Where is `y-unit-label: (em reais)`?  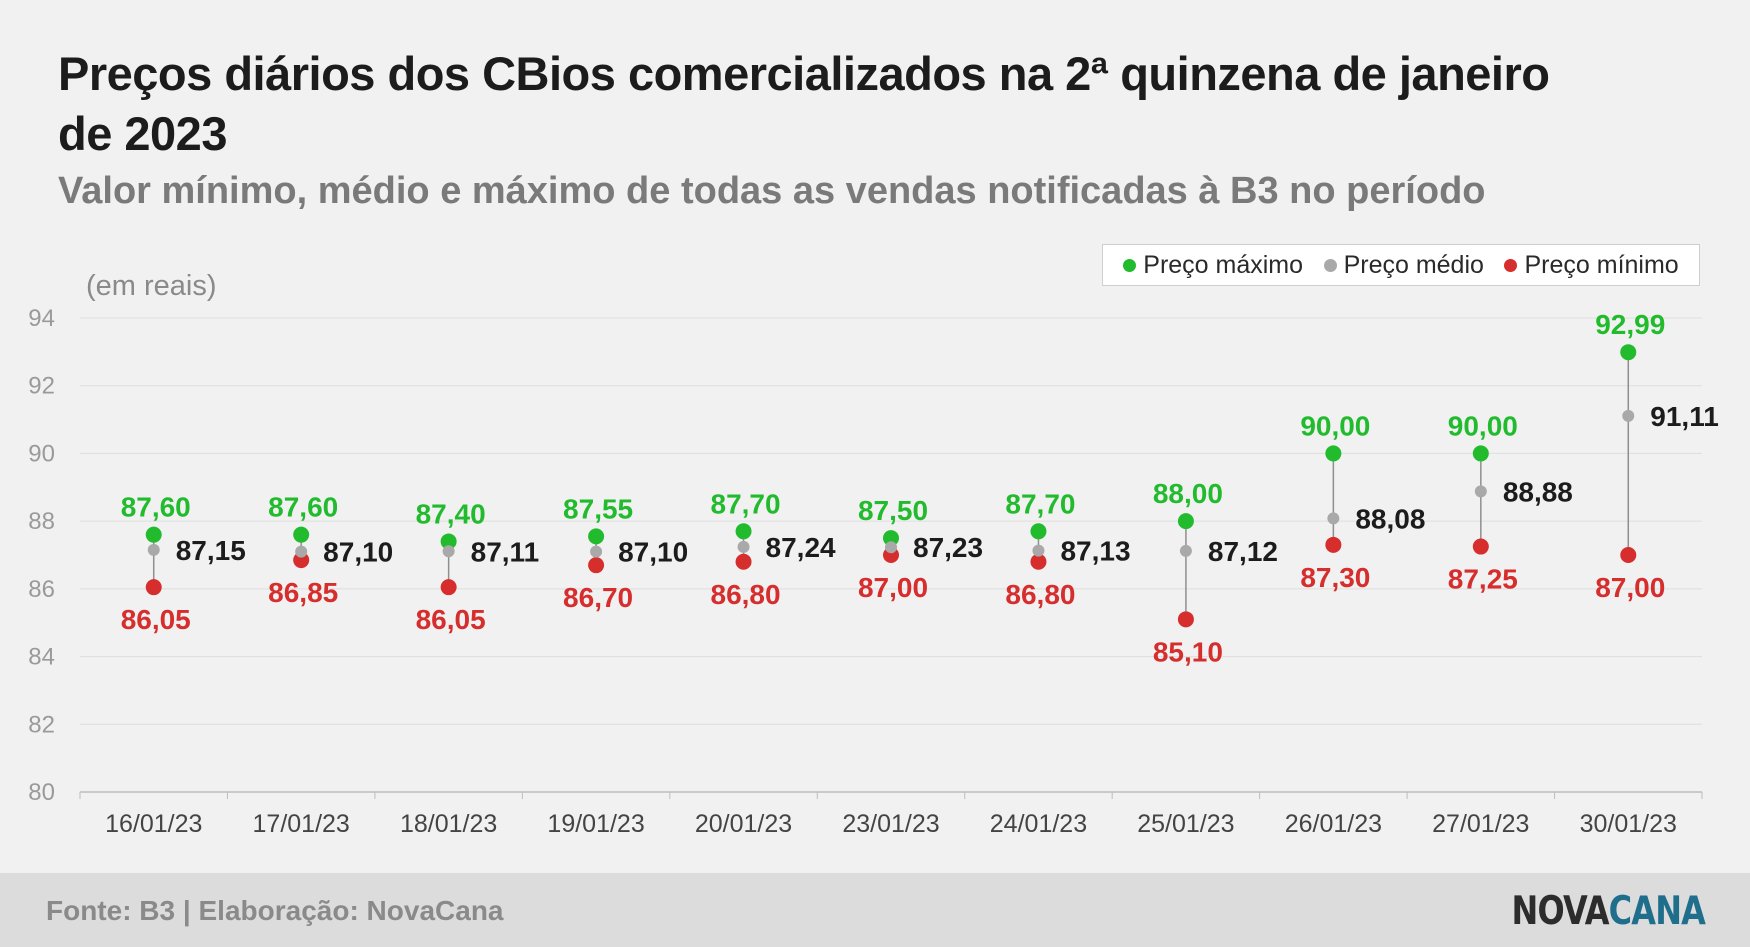 y-unit-label: (em reais) is located at coordinates (151, 286).